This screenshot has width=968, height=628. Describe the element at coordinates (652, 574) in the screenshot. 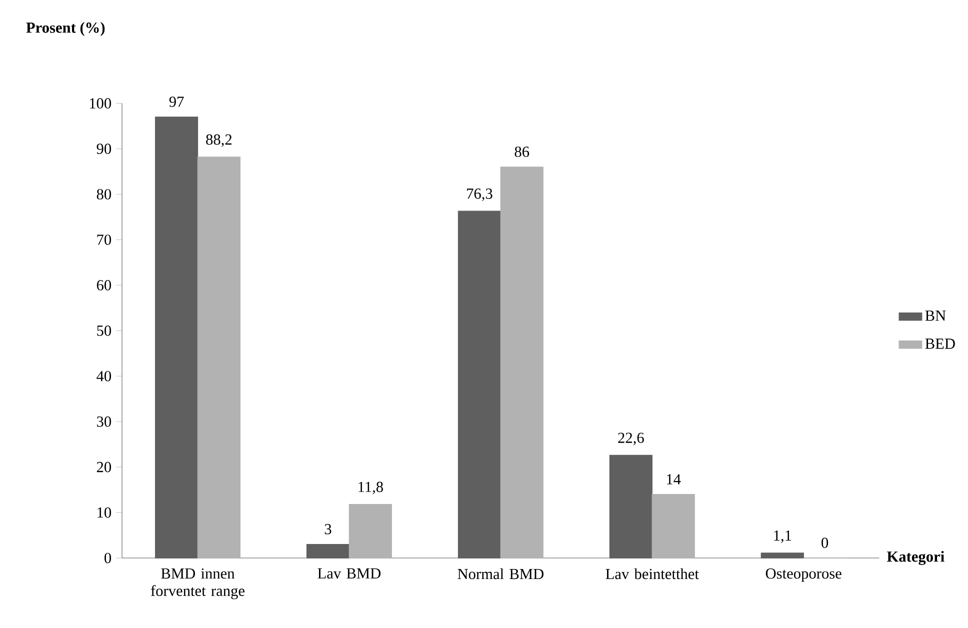

I see `x-tick-label: Lav beintetthet` at that location.